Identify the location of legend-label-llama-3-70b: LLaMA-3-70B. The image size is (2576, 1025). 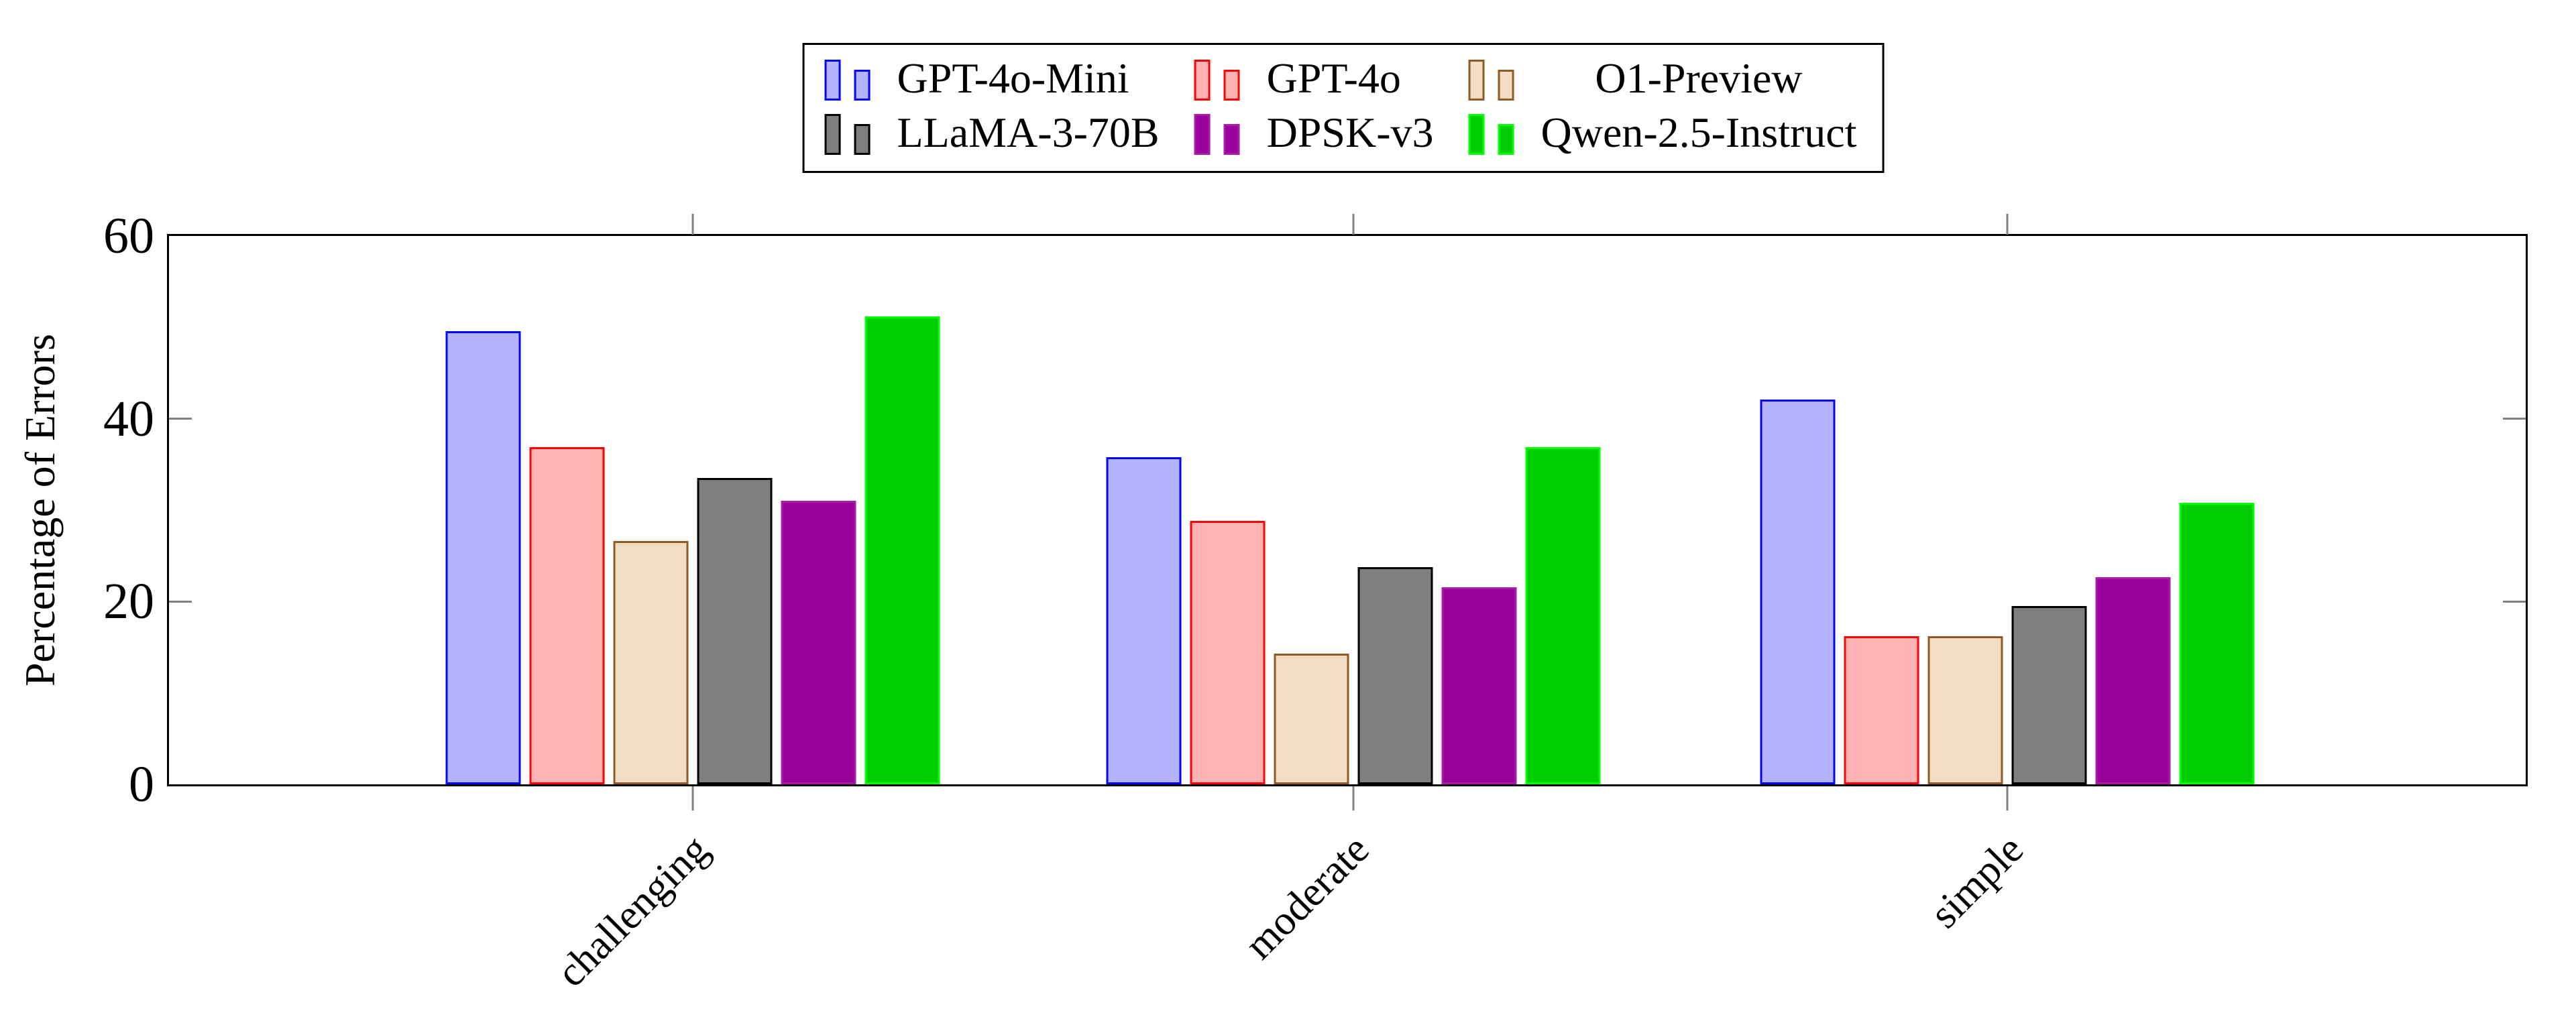
(1028, 133).